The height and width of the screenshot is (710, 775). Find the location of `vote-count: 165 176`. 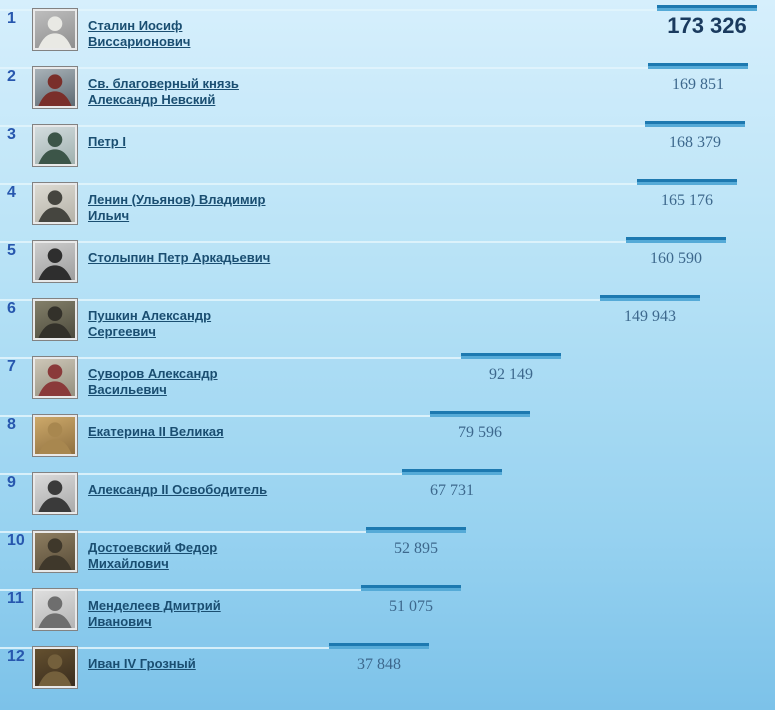

vote-count: 165 176 is located at coordinates (687, 200).